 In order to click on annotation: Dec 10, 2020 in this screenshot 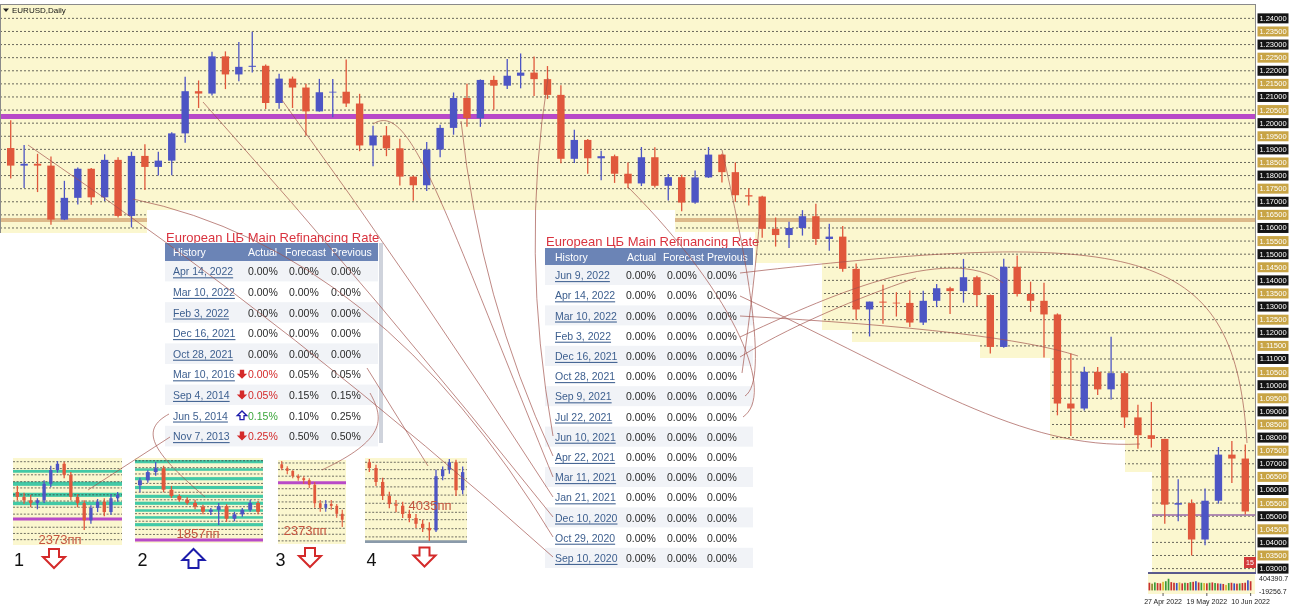, I will do `click(586, 517)`.